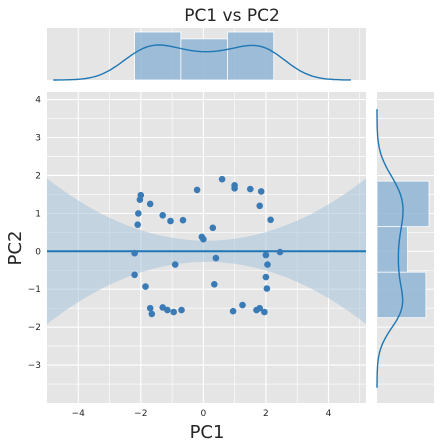 The height and width of the screenshot is (448, 444). I want to click on x-density-curve, so click(202, 62).